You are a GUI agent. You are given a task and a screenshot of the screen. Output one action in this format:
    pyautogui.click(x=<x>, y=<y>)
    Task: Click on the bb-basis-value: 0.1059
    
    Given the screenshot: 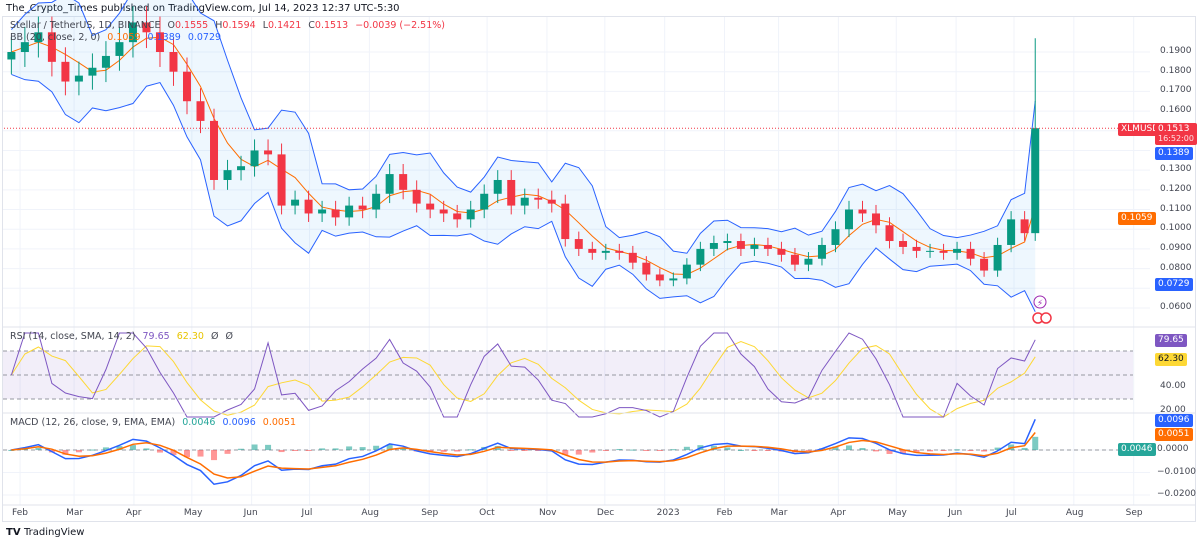 What is the action you would take?
    pyautogui.click(x=124, y=37)
    